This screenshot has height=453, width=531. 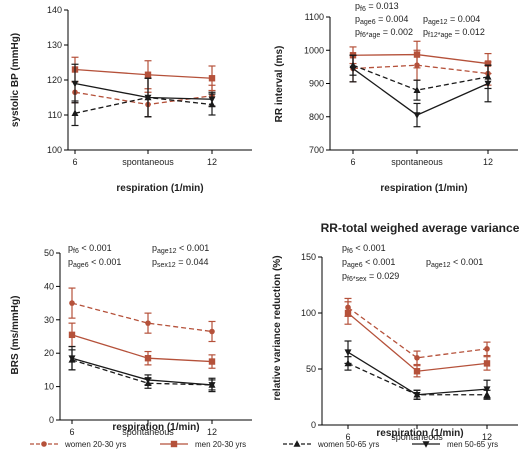 What do you see at coordinates (308, 257) in the screenshot?
I see `y-tick-label: 150` at bounding box center [308, 257].